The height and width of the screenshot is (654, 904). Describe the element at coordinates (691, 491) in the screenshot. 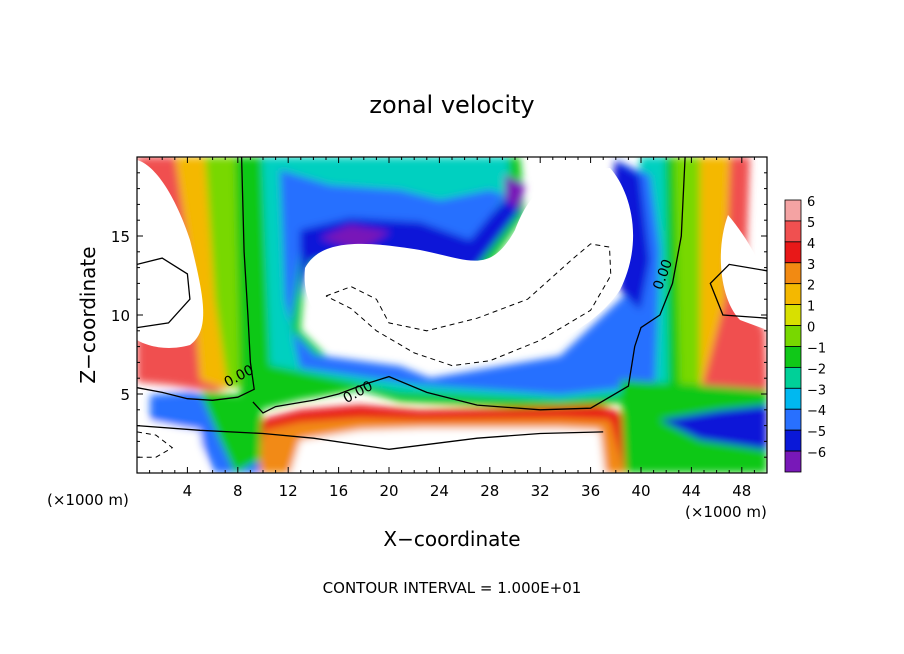

I see `x-tick-label: 44` at that location.